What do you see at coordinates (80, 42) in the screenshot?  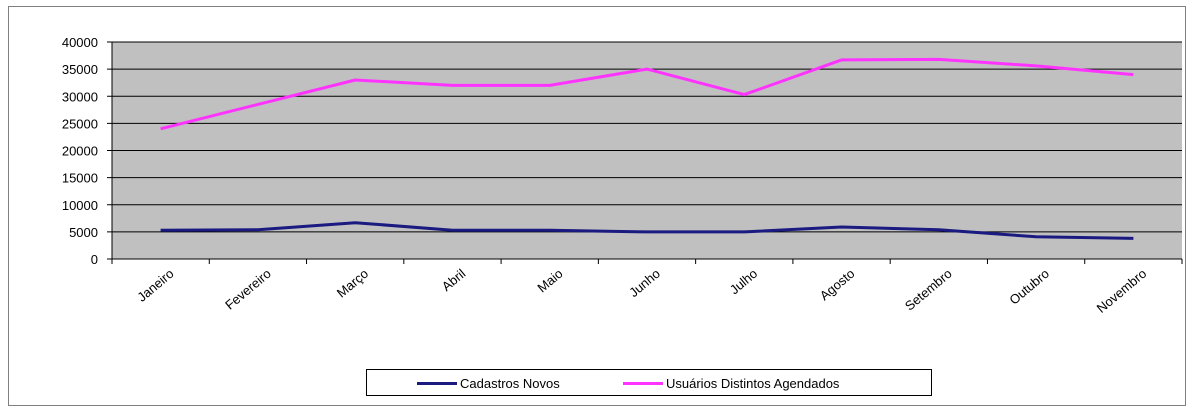 I see `y-tick-label: 40000` at bounding box center [80, 42].